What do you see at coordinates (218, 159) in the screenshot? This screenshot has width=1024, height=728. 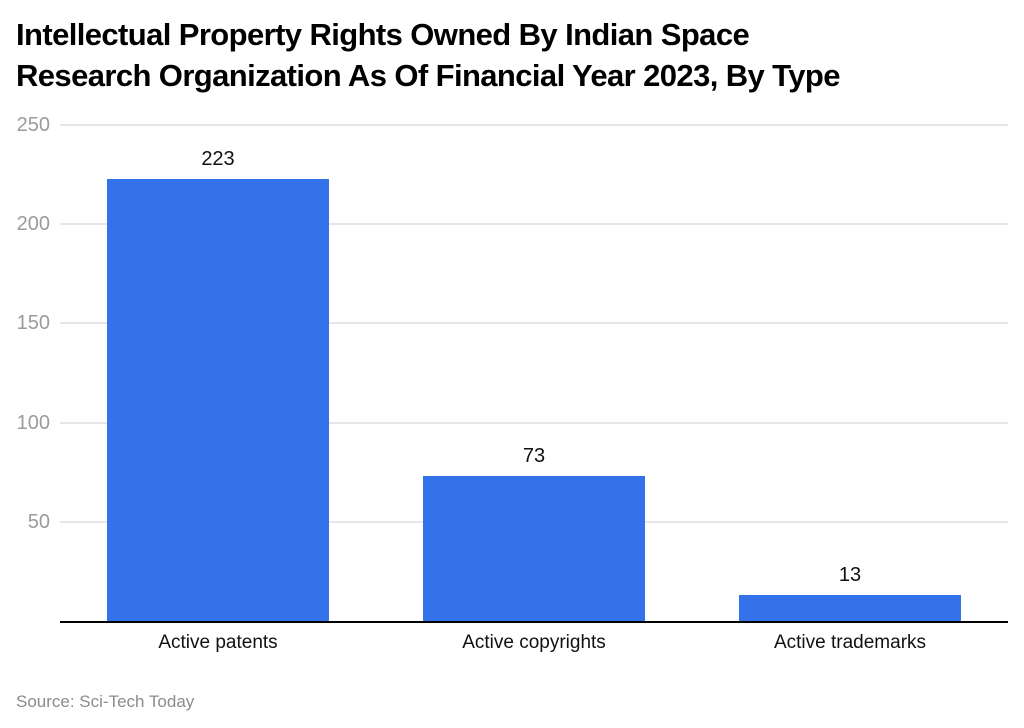 I see `bar-value-label: 223` at bounding box center [218, 159].